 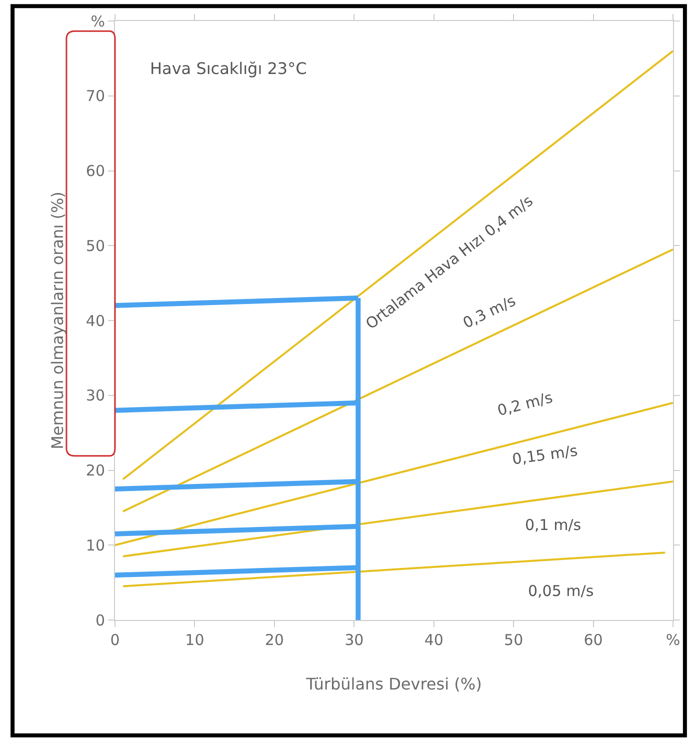 What do you see at coordinates (95, 395) in the screenshot?
I see `y-tick-label: 30` at bounding box center [95, 395].